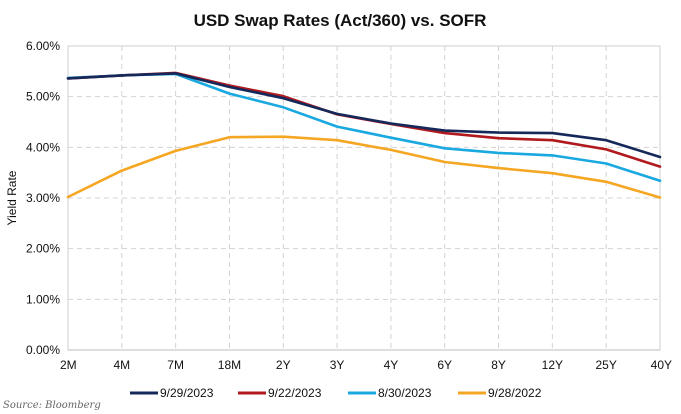  Describe the element at coordinates (444, 365) in the screenshot. I see `x-tick-label: 6Y` at that location.